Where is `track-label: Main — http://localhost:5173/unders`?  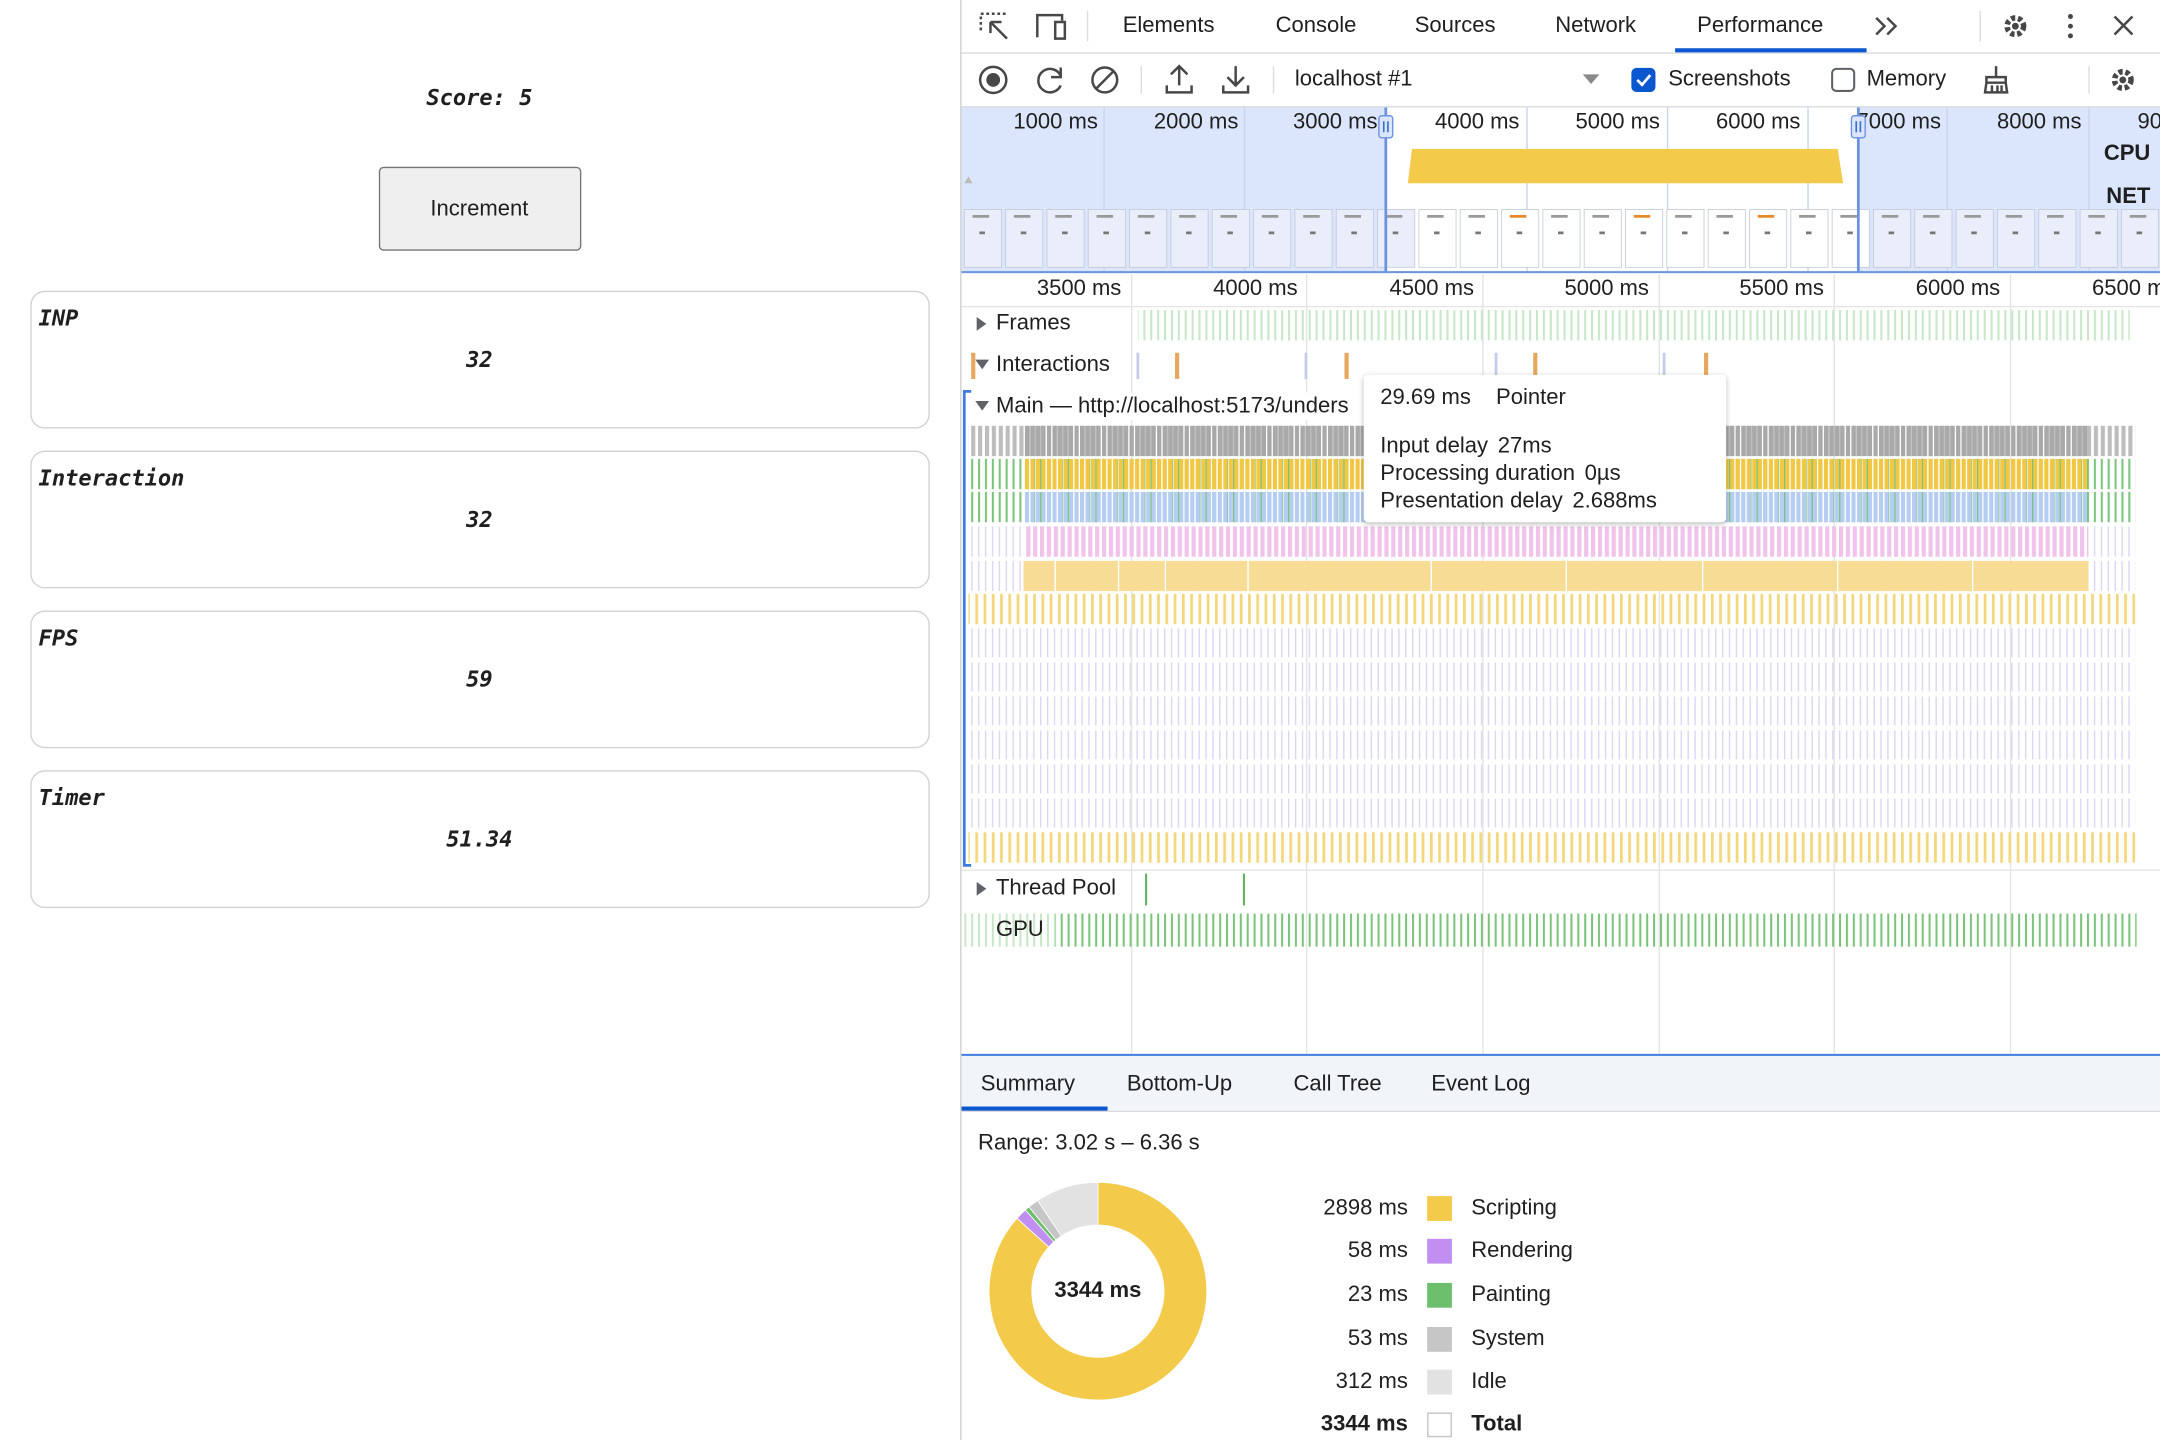
track-label: Main — http://localhost:5173/unders is located at coordinates (1172, 404).